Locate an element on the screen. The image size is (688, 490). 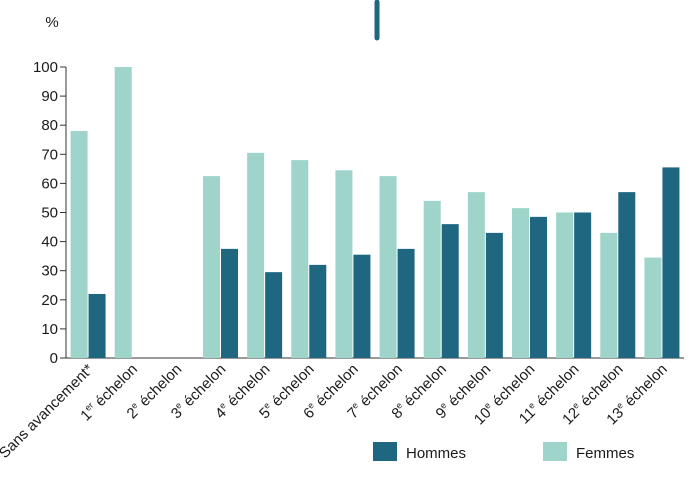
y-tick-label: 40 is located at coordinates (49, 242).